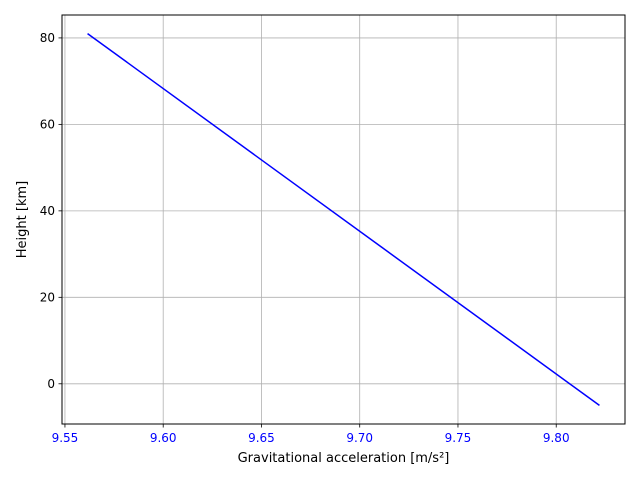  What do you see at coordinates (344, 458) in the screenshot?
I see `x-axis-label: Gravitational acceleration [m/s²]` at bounding box center [344, 458].